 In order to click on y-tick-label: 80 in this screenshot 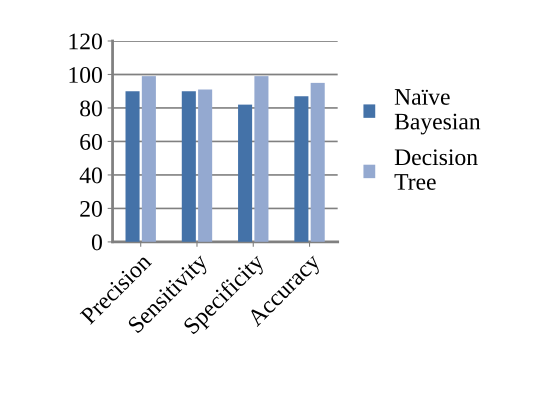, I will do `click(91, 108)`.